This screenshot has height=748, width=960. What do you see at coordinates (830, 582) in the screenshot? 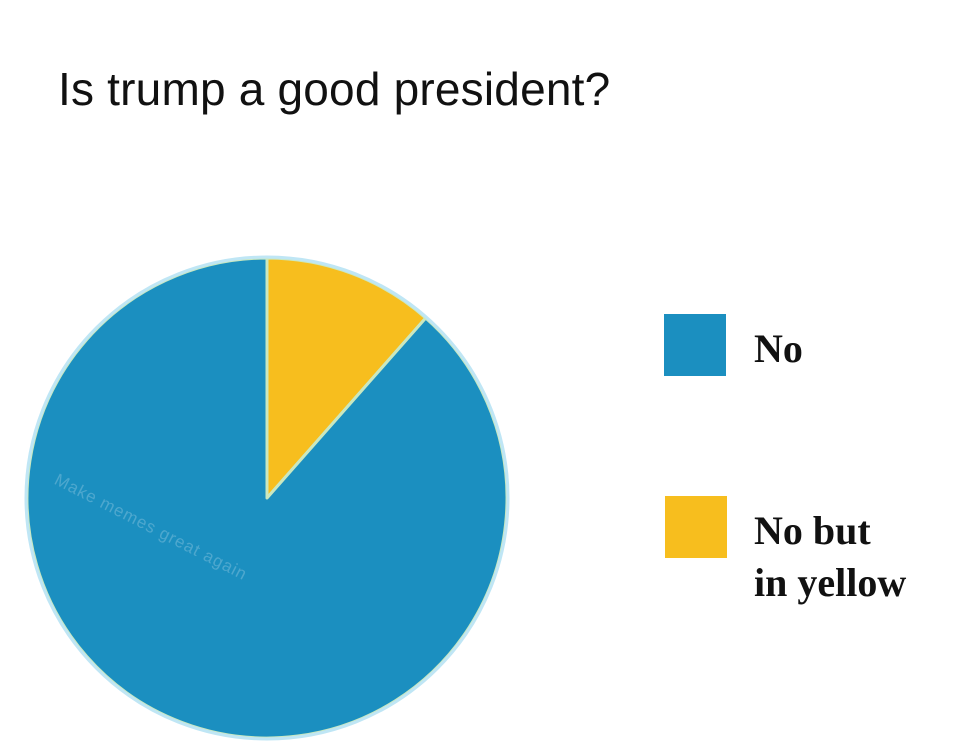
I see `legend-label-no-but-in-yellow-line2: in yellow` at bounding box center [830, 582].